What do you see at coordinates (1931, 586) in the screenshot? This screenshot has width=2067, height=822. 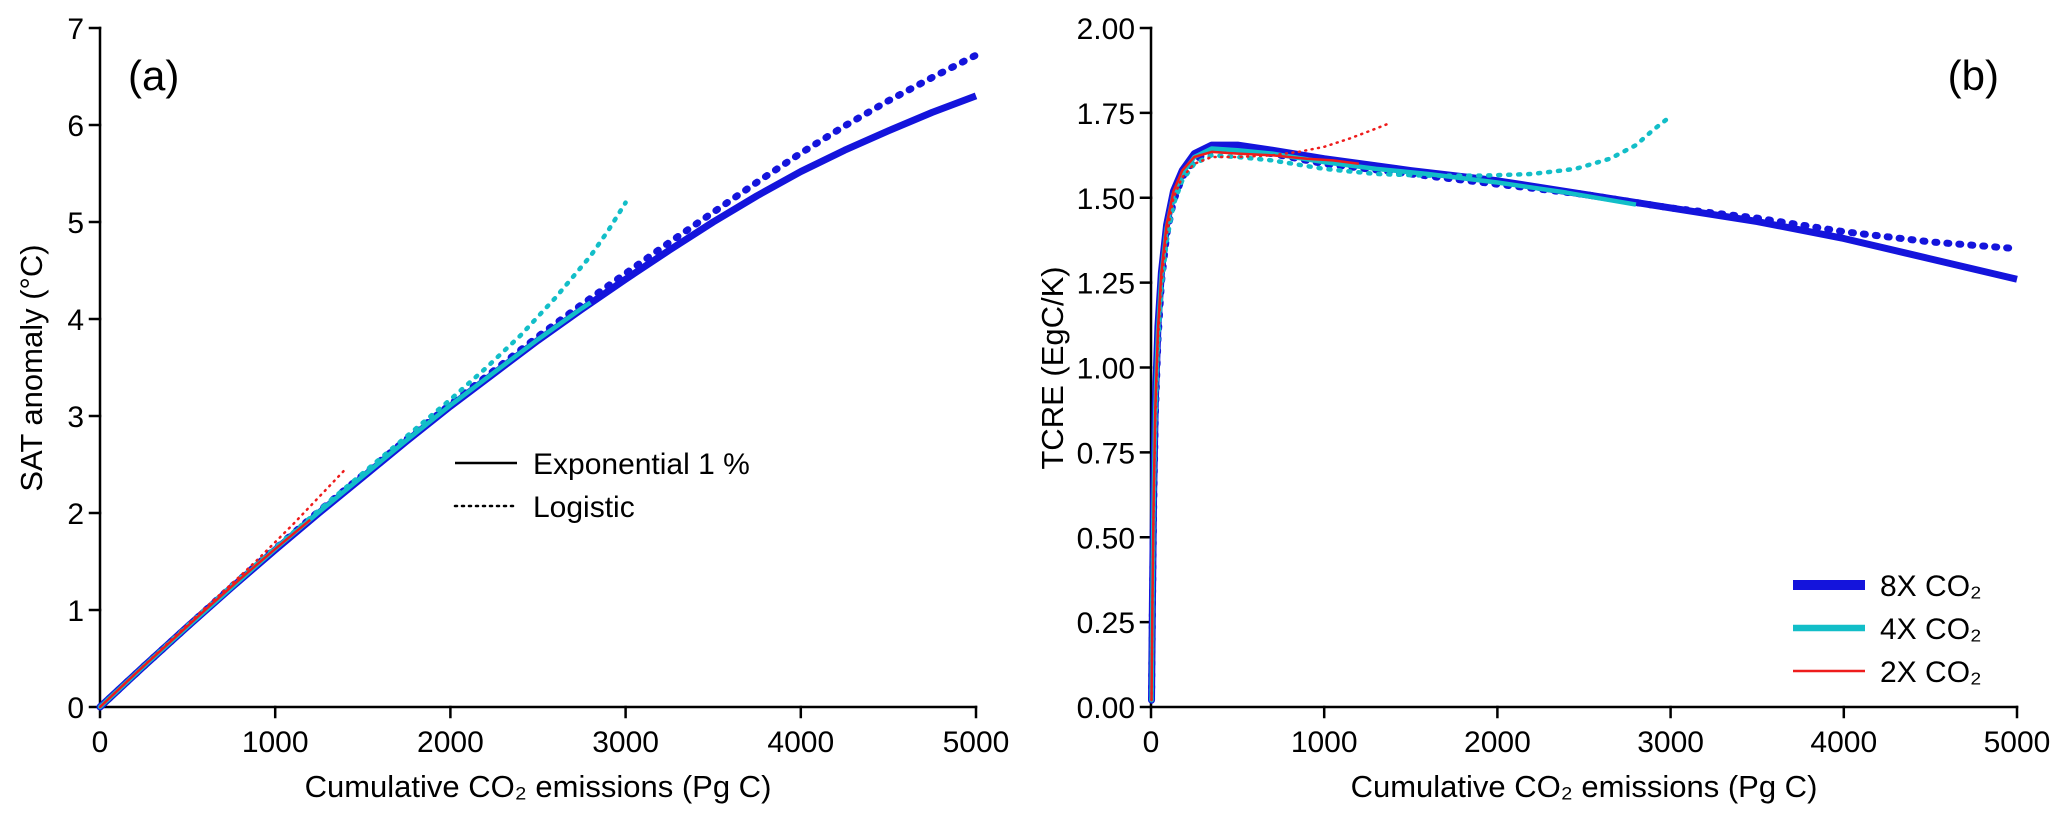 I see `legend-label: 8X CO₂` at bounding box center [1931, 586].